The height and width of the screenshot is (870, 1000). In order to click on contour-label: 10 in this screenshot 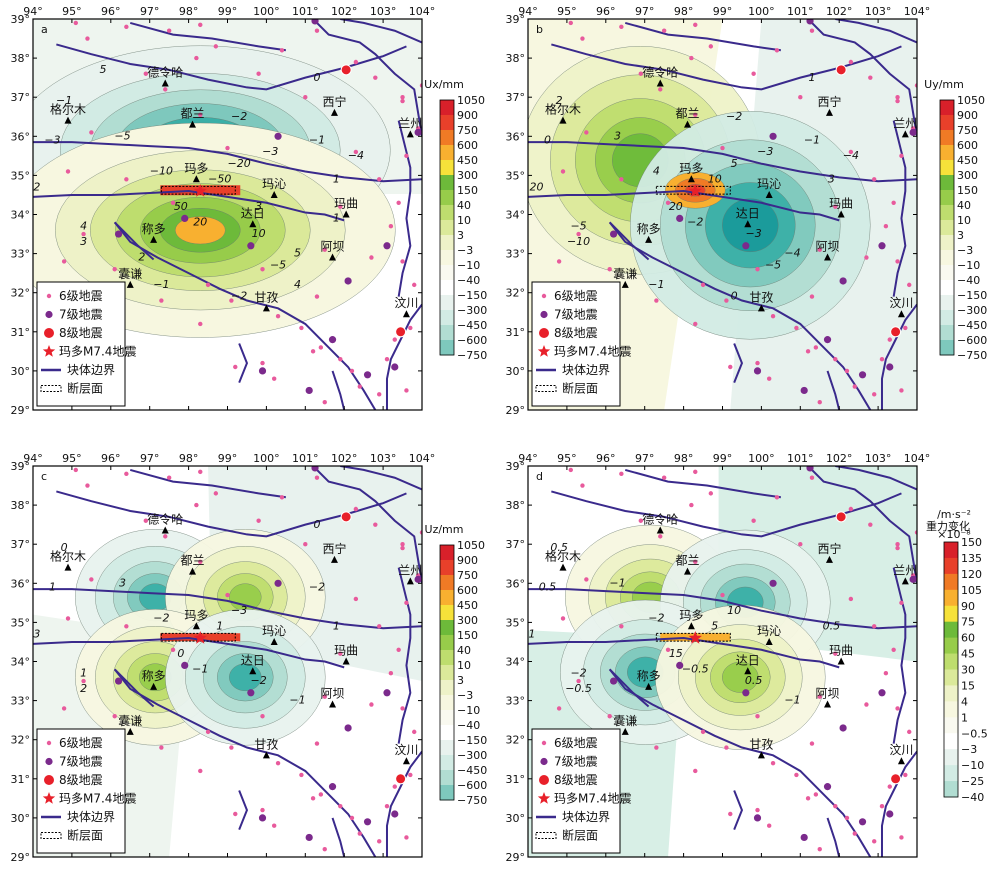, I will do `click(734, 610)`.